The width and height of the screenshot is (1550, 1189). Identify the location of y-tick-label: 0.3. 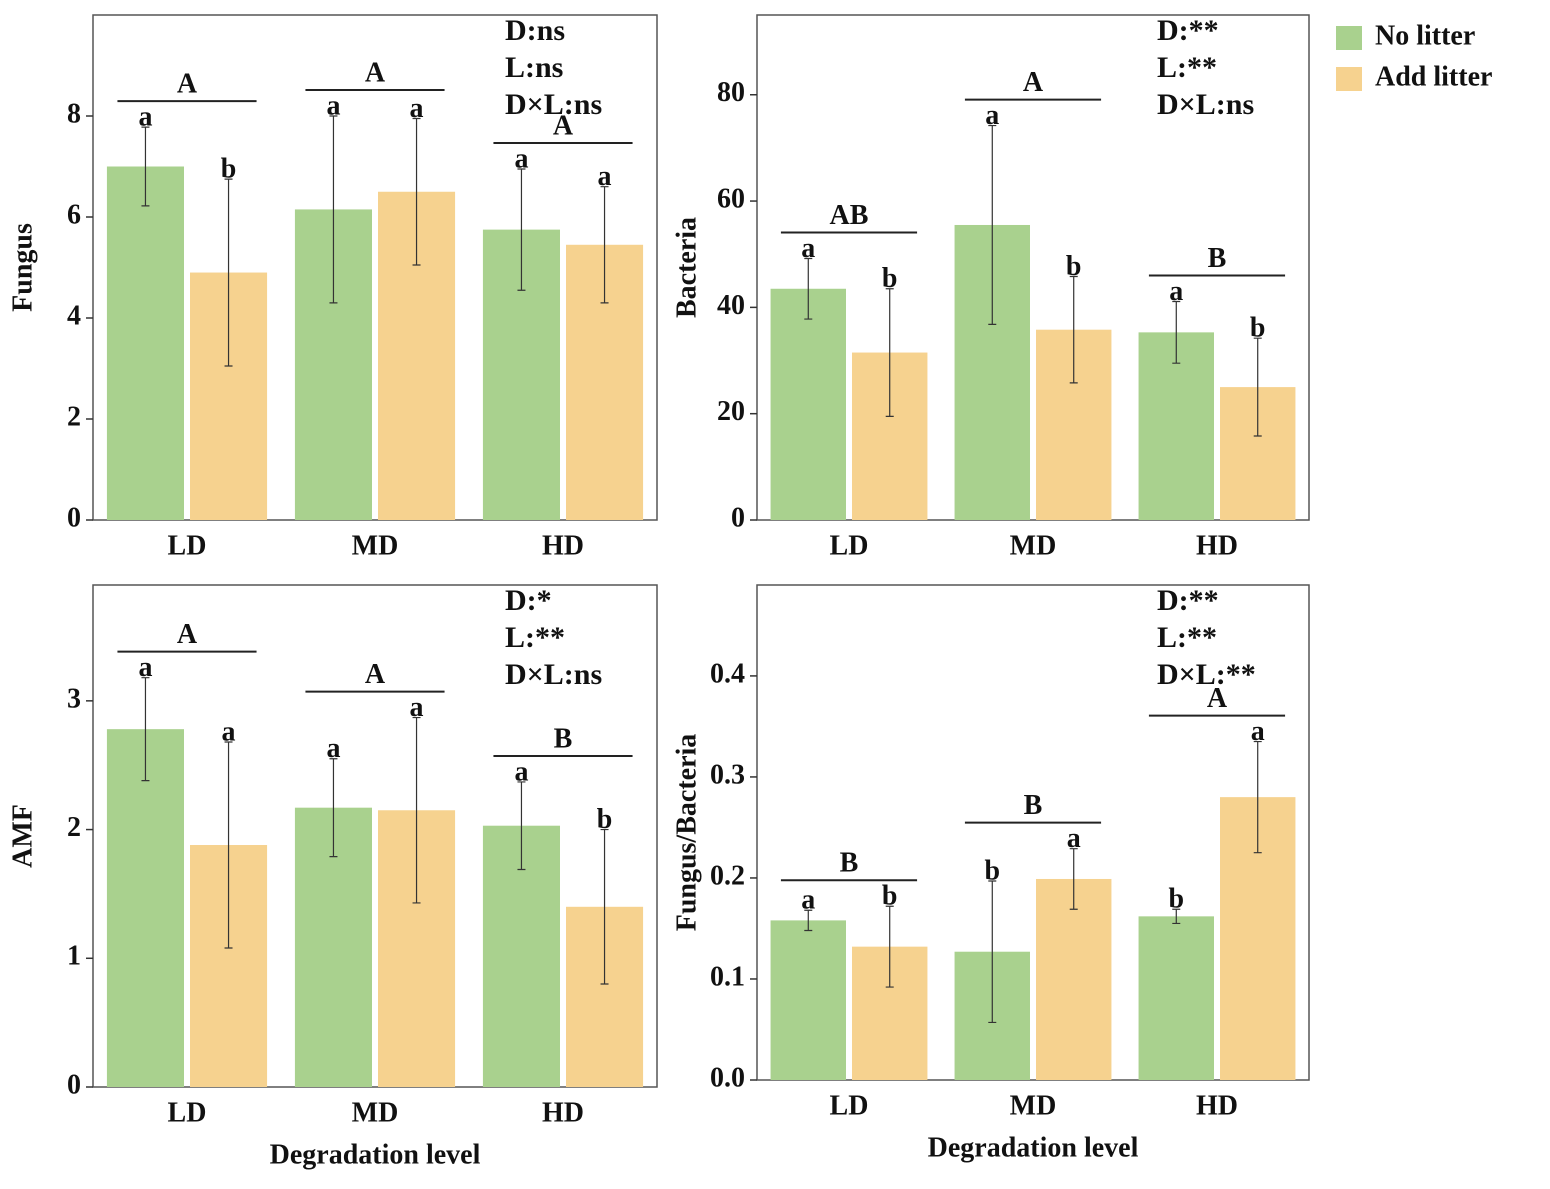
(727, 774).